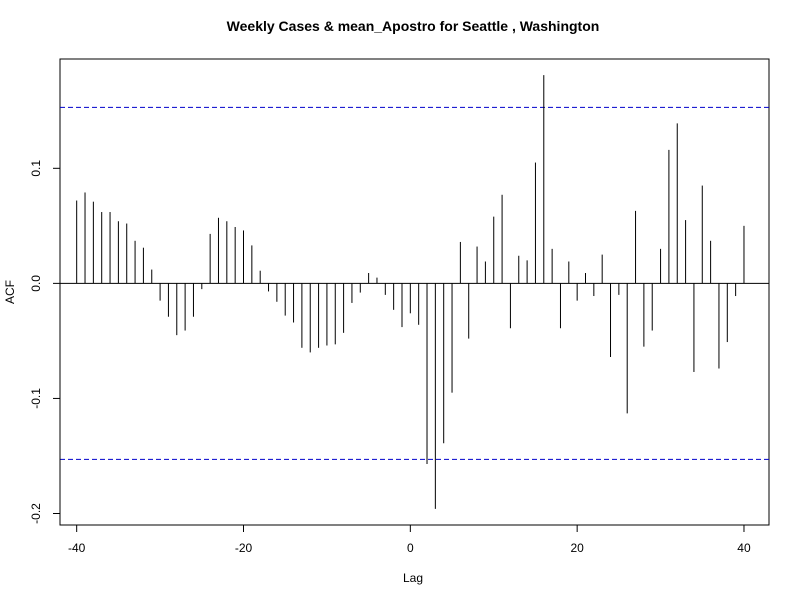  What do you see at coordinates (77, 548) in the screenshot?
I see `x-tick-label: -40` at bounding box center [77, 548].